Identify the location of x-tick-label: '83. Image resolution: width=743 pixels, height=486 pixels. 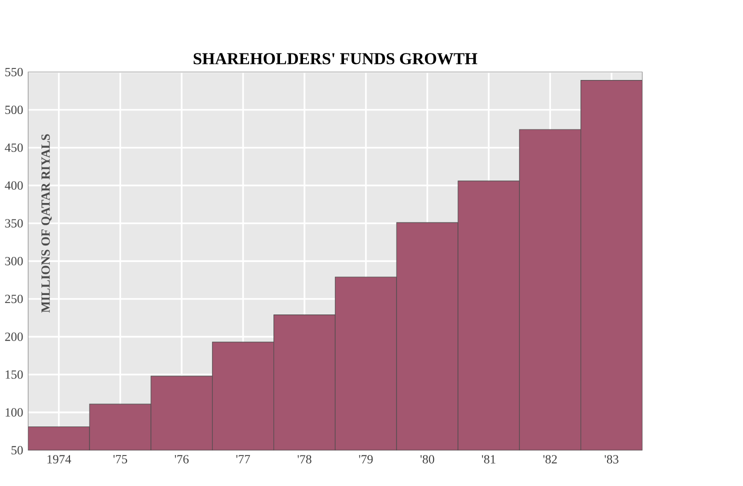
(611, 459).